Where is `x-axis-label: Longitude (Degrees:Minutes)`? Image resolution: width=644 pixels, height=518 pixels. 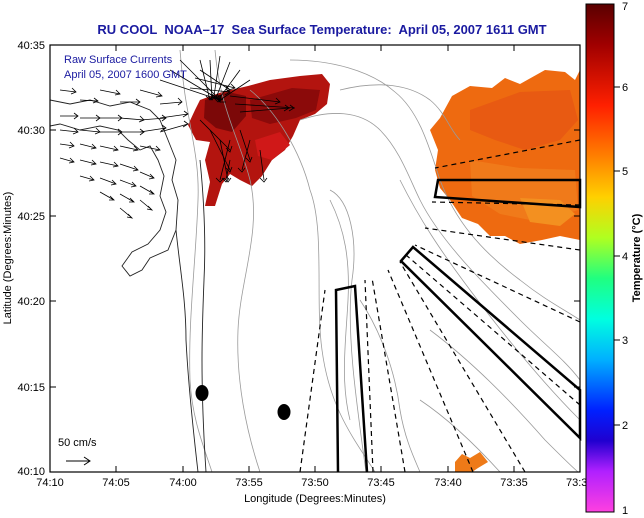 x-axis-label: Longitude (Degrees:Minutes) is located at coordinates (315, 499).